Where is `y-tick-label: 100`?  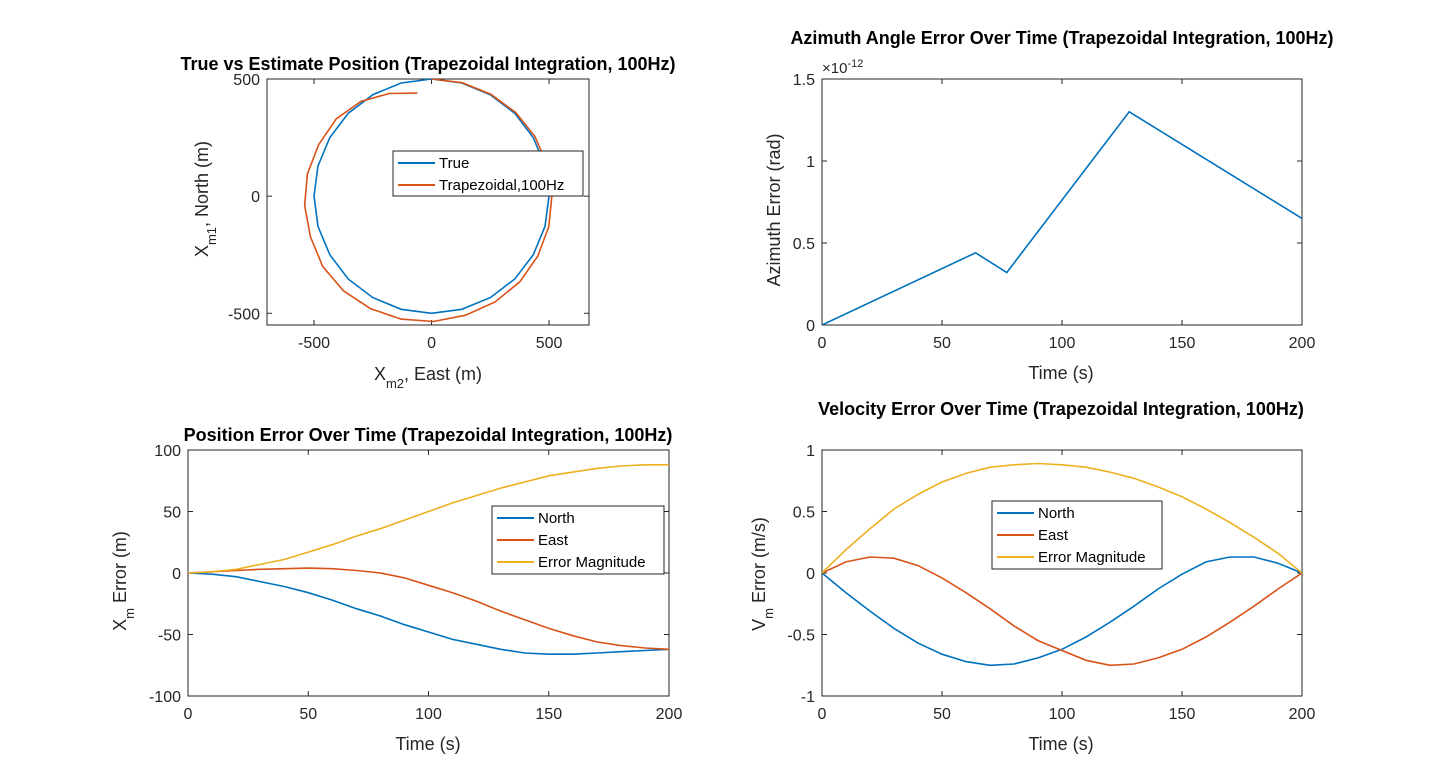 y-tick-label: 100 is located at coordinates (167, 451).